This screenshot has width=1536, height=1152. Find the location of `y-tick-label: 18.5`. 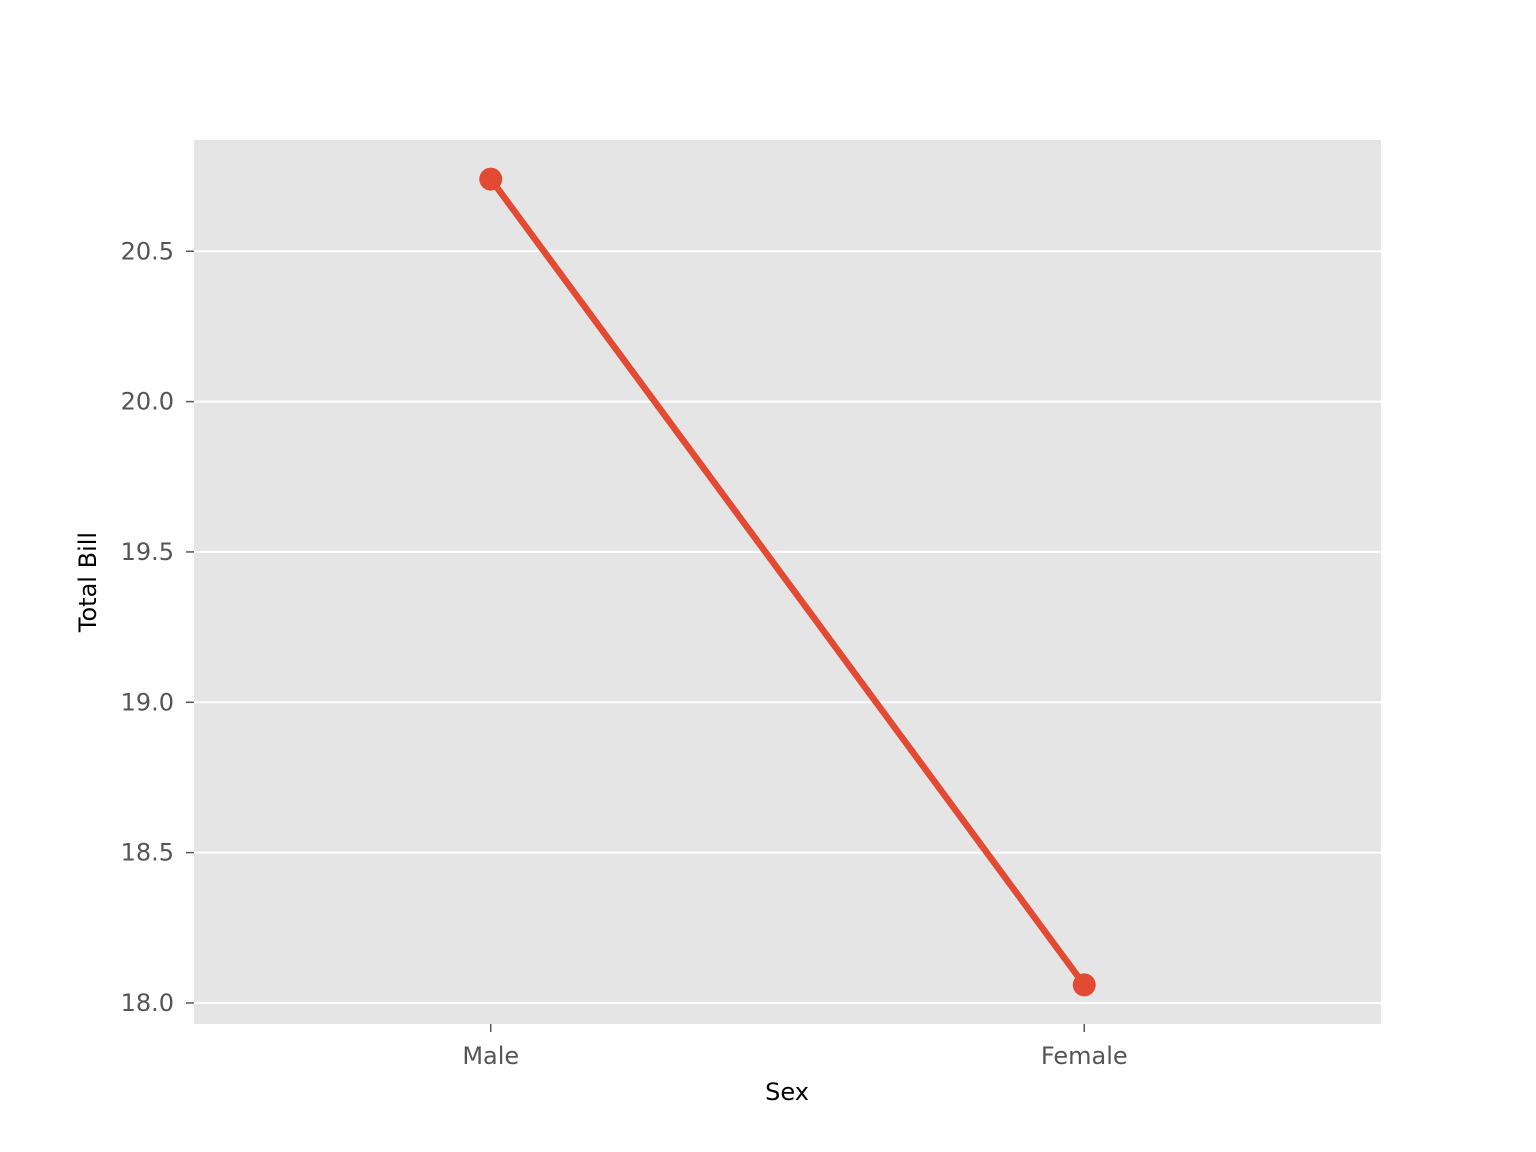

y-tick-label: 18.5 is located at coordinates (147, 853).